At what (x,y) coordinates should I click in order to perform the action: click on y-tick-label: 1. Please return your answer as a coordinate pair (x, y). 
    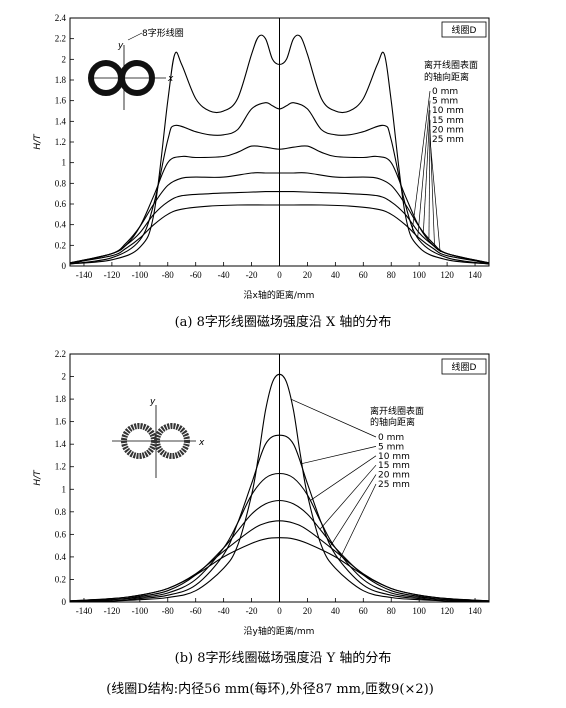
    Looking at the image, I should click on (64, 163).